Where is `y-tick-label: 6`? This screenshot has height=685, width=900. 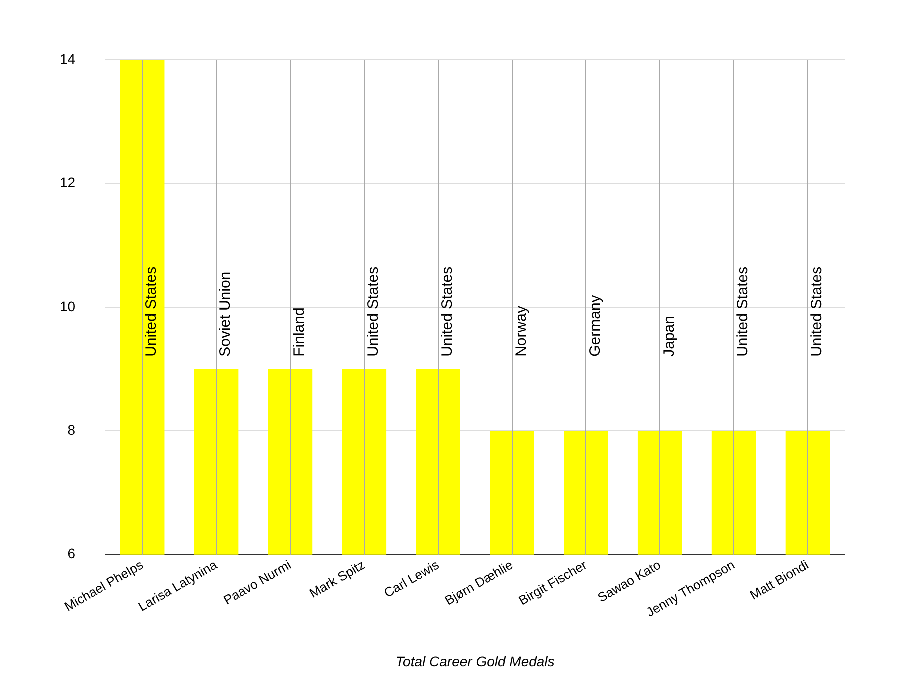
y-tick-label: 6 is located at coordinates (72, 554).